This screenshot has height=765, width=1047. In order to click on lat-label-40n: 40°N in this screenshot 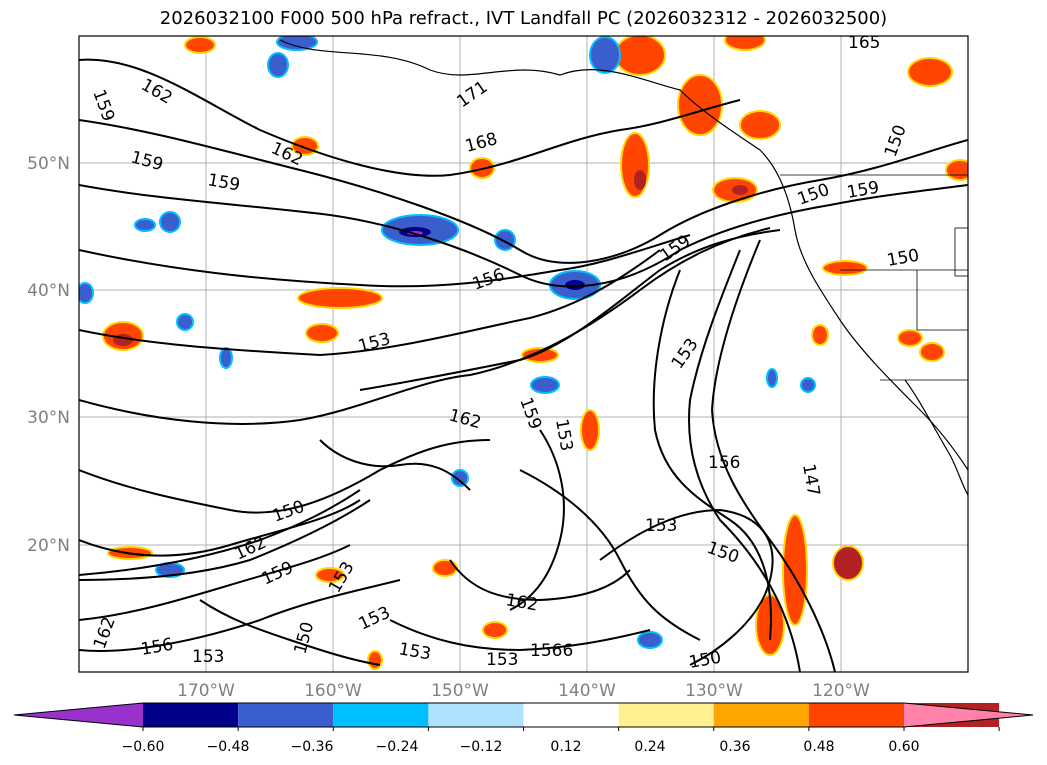, I will do `click(48, 291)`.